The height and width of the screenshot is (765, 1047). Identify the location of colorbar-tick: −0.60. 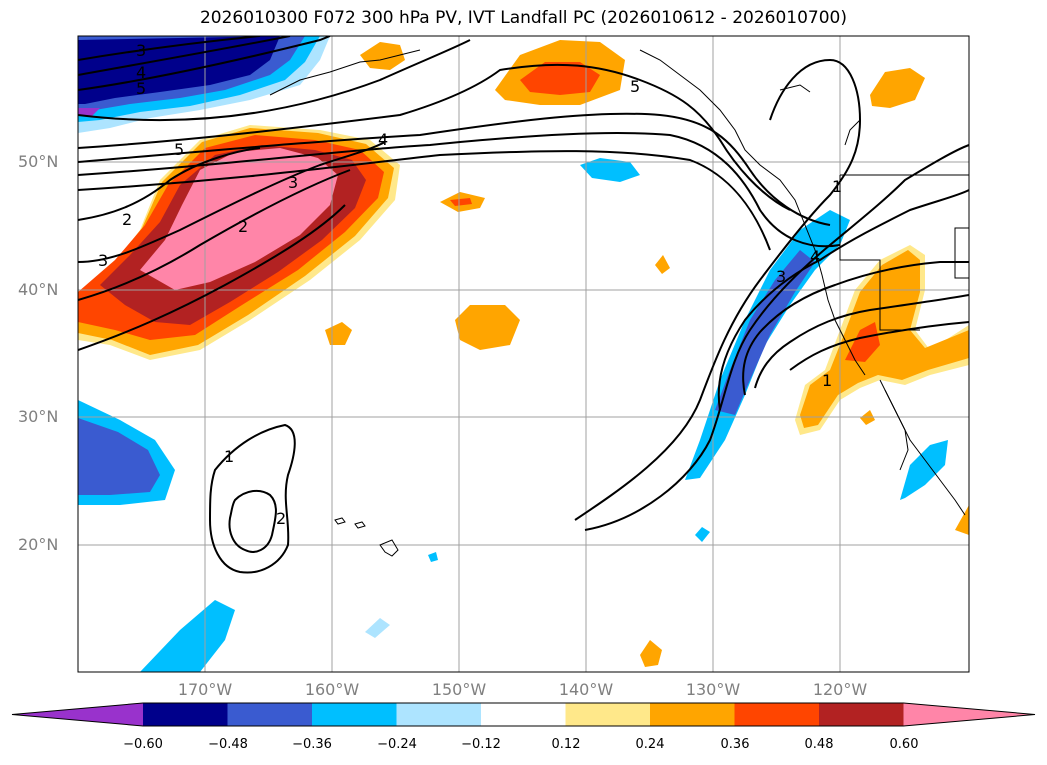
(143, 744).